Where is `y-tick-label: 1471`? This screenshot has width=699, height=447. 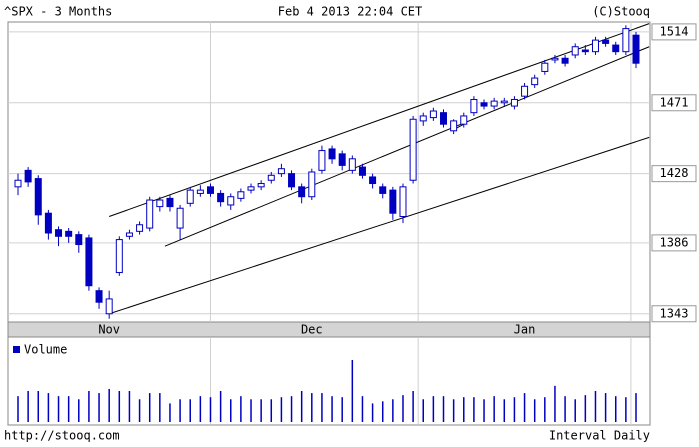
y-tick-label: 1471 is located at coordinates (674, 102).